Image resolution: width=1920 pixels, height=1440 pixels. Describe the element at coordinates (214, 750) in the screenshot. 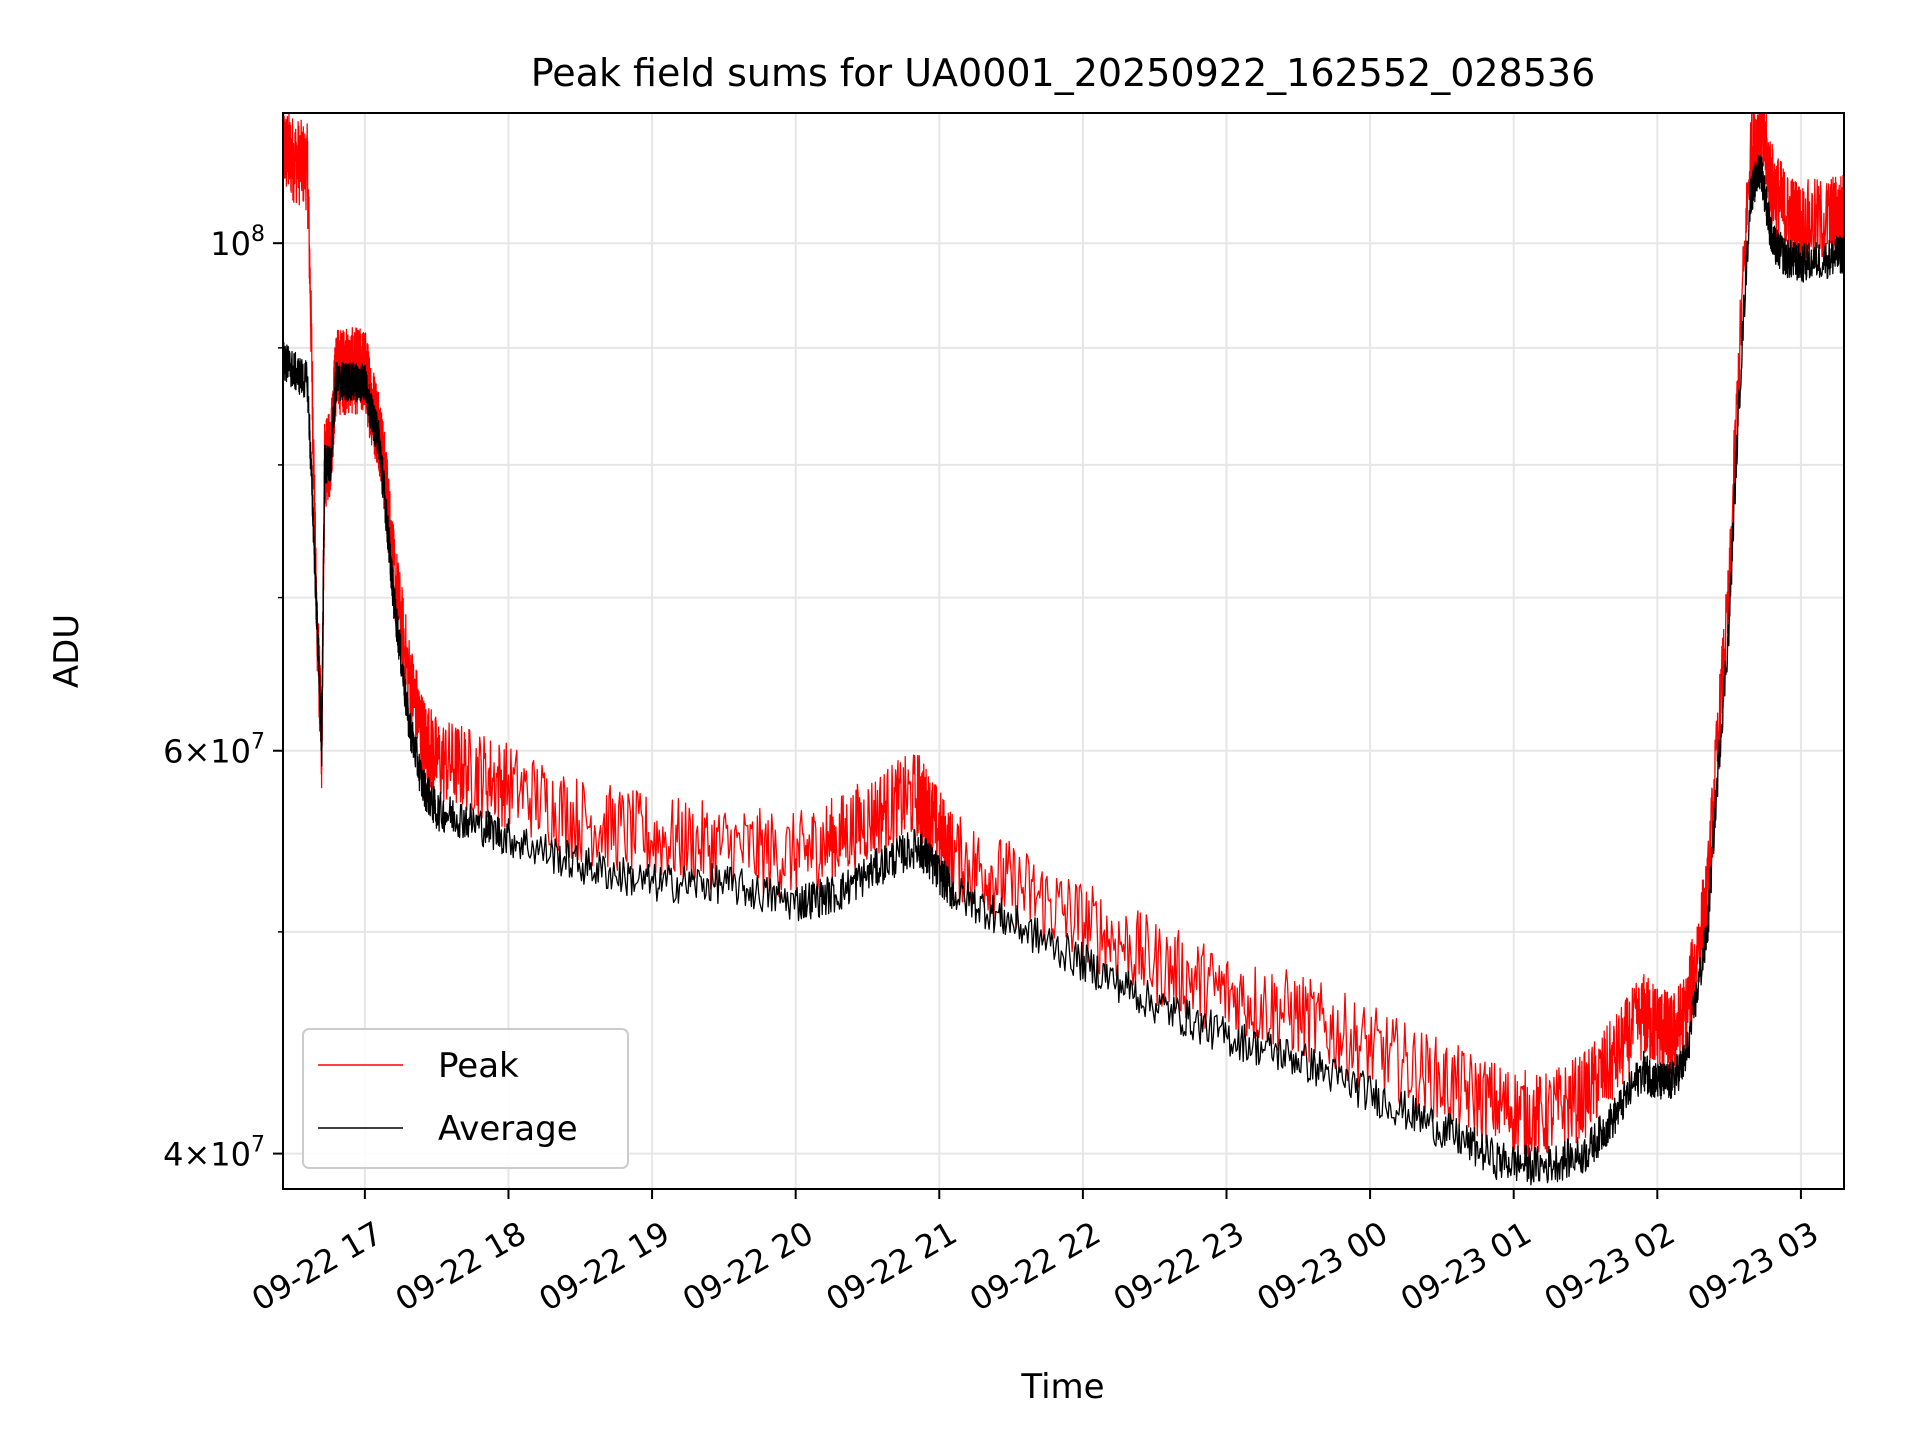

I see `y-tick-label: 6×107` at that location.